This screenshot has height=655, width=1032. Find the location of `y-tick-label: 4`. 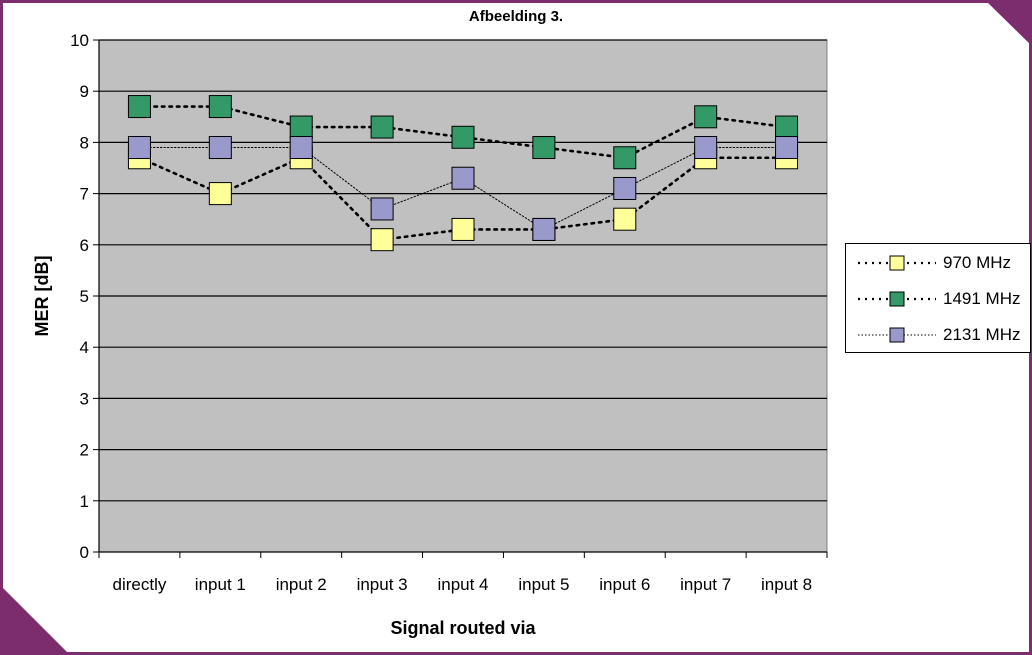

y-tick-label: 4 is located at coordinates (84, 347).